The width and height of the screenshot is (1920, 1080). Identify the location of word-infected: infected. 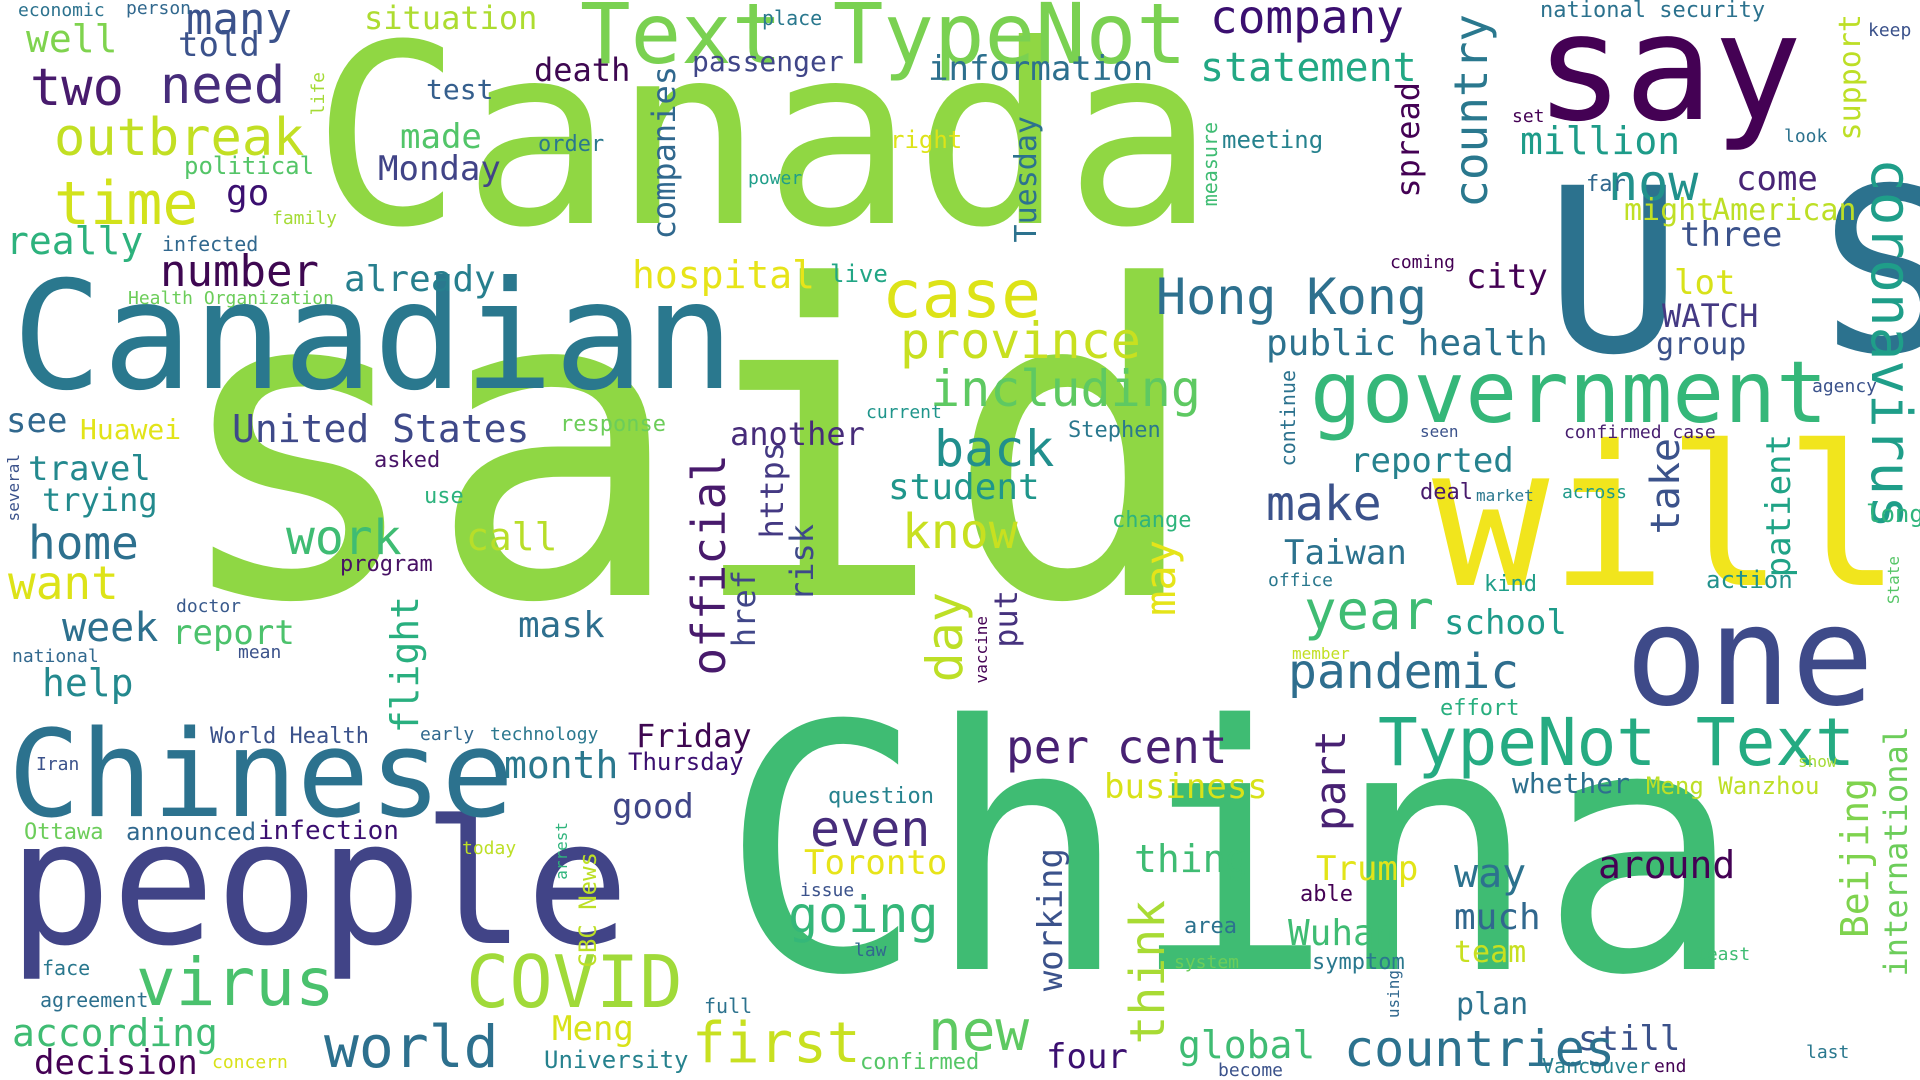
(210, 244).